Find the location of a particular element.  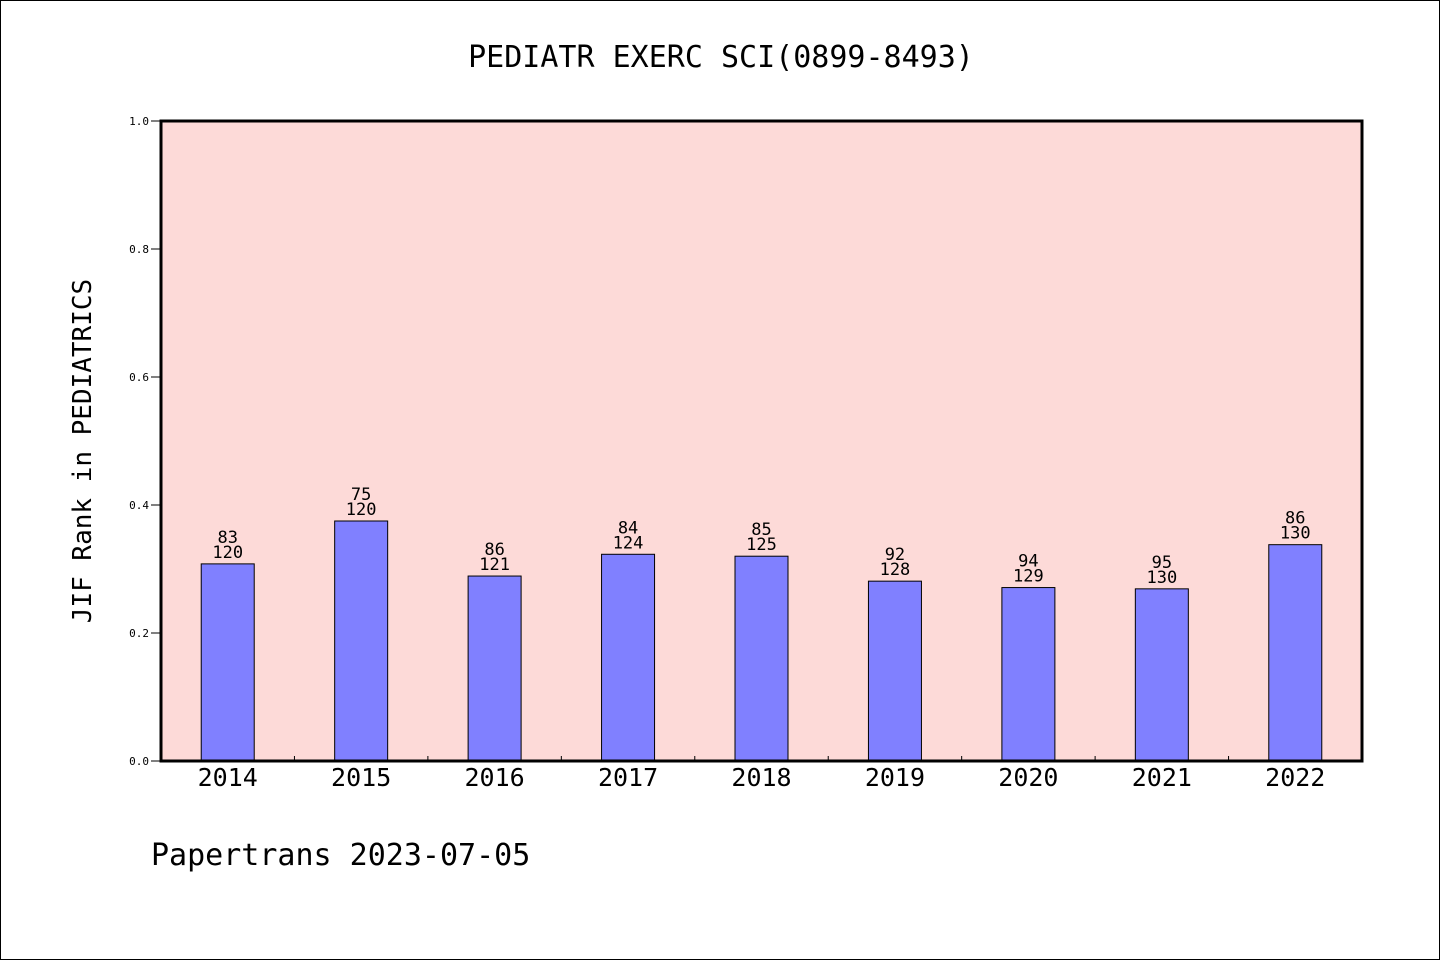

bar-2016 is located at coordinates (494, 668).